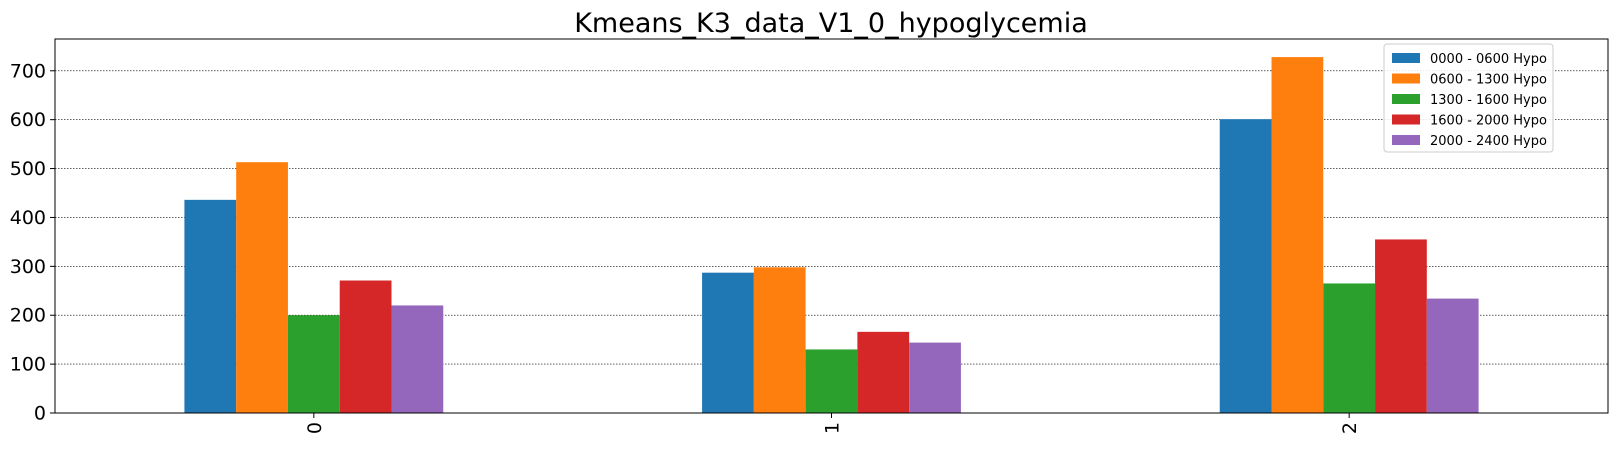 The height and width of the screenshot is (457, 1616). Describe the element at coordinates (833, 428) in the screenshot. I see `x-tick-label: 1` at that location.